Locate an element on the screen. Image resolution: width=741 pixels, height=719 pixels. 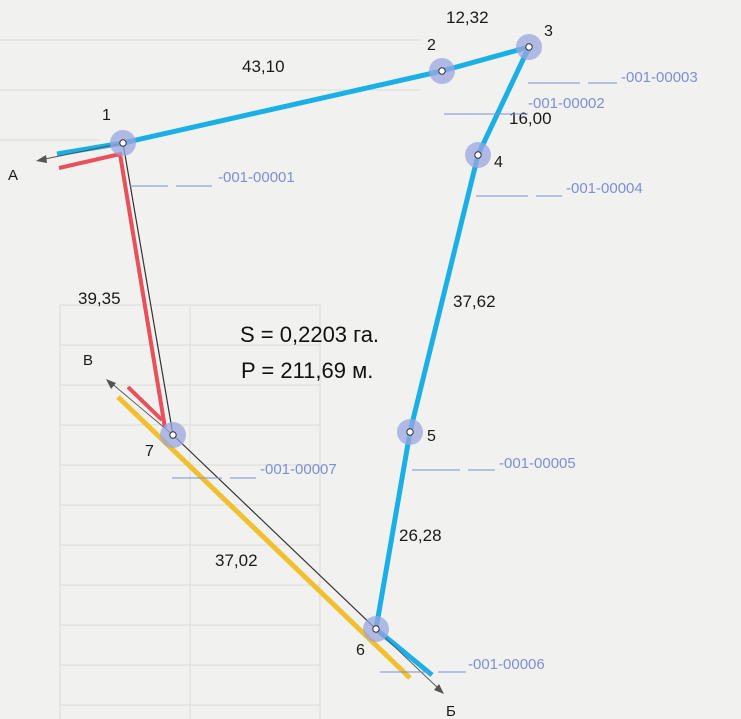
code-00004: -001-00004 is located at coordinates (604, 188).